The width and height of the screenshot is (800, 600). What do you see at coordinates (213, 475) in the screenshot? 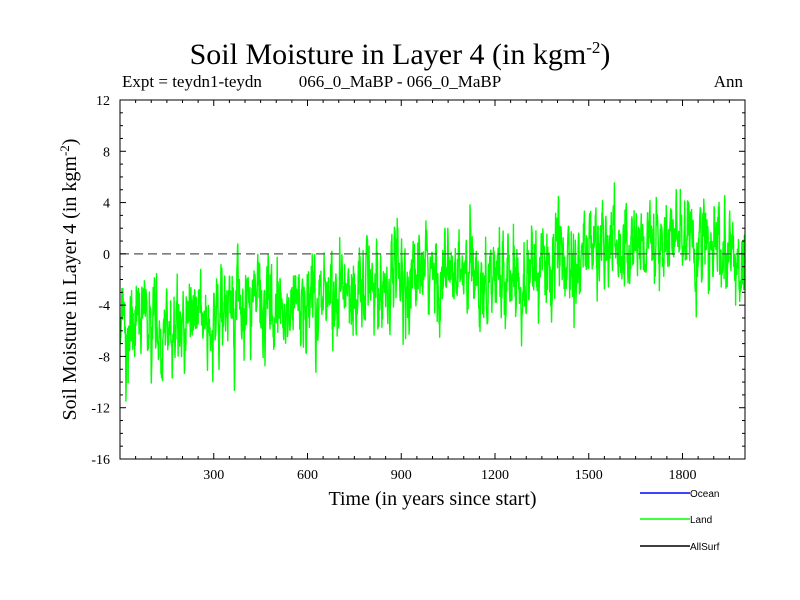
I see `x-tick-label: 300` at bounding box center [213, 475].